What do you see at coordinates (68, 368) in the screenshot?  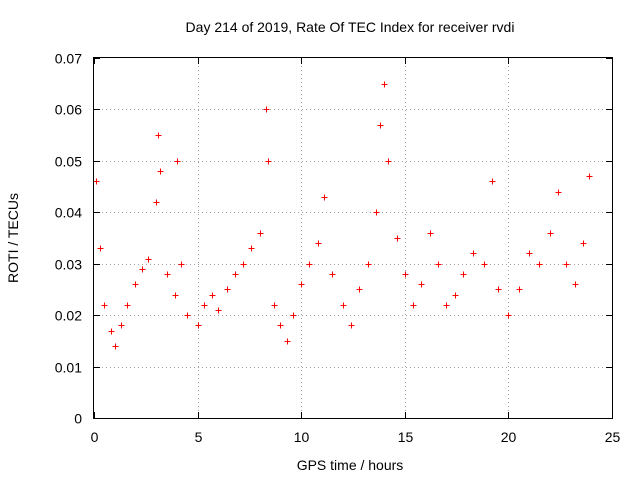 I see `y-tick-label: 0.01` at bounding box center [68, 368].